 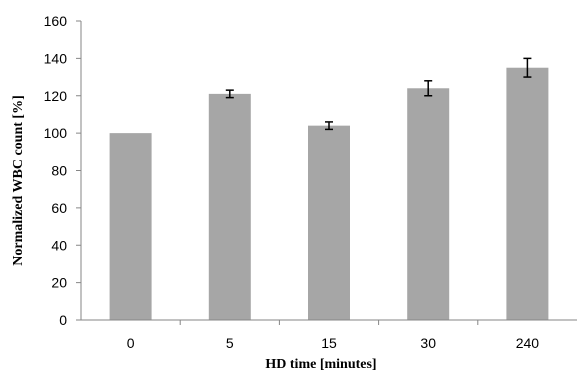 I want to click on y-tick-label: 0, so click(x=63, y=320).